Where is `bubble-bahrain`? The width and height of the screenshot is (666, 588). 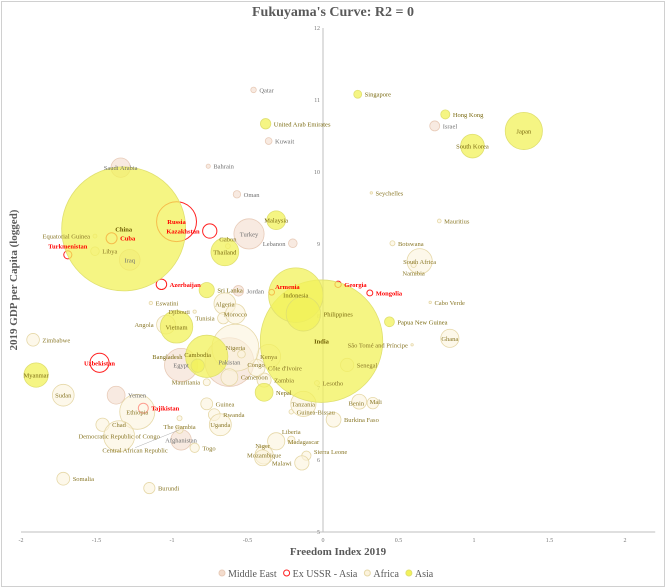 bubble-bahrain is located at coordinates (208, 166).